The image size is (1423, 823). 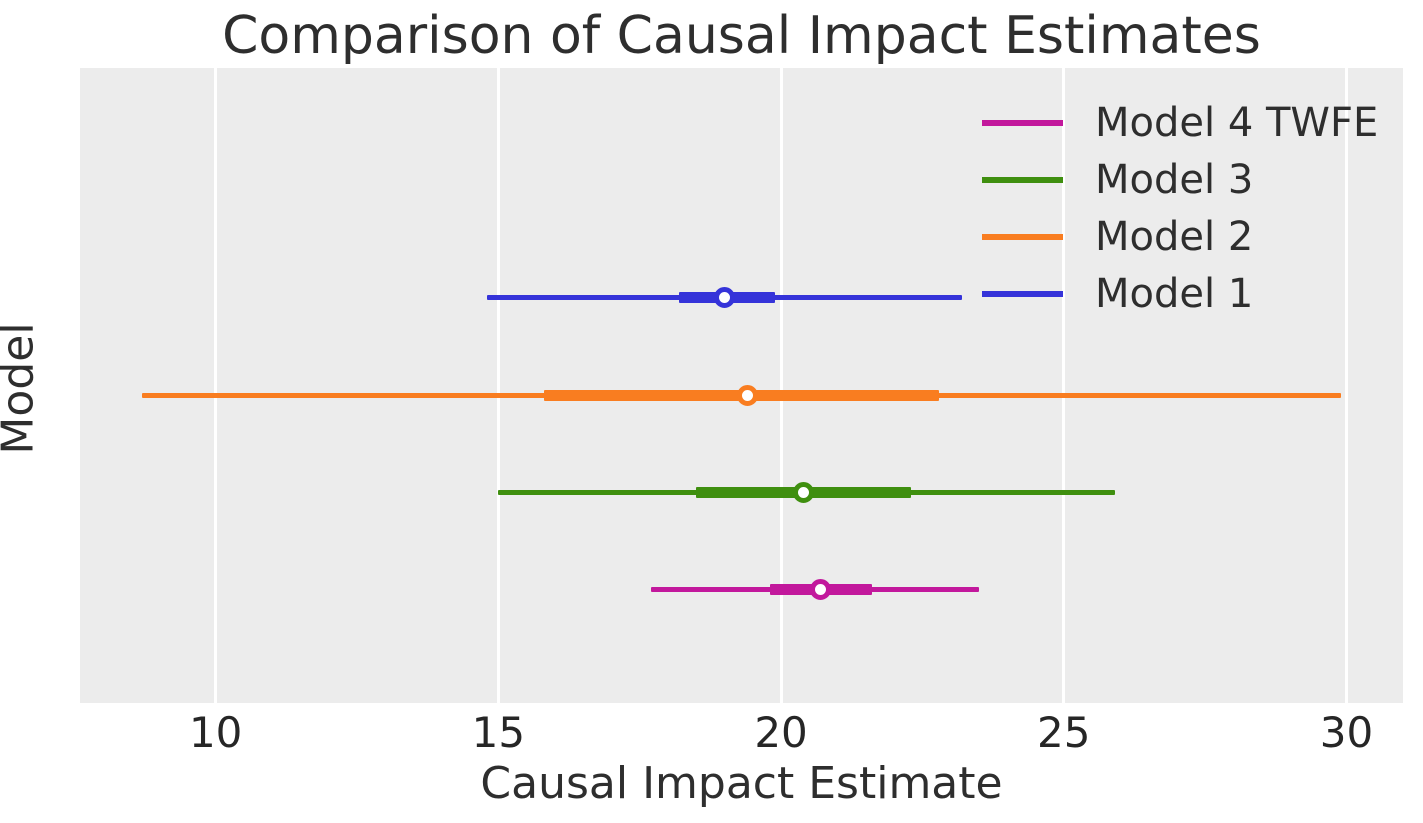 I want to click on legend-entry-model-2: Model 2, so click(x=1117, y=237).